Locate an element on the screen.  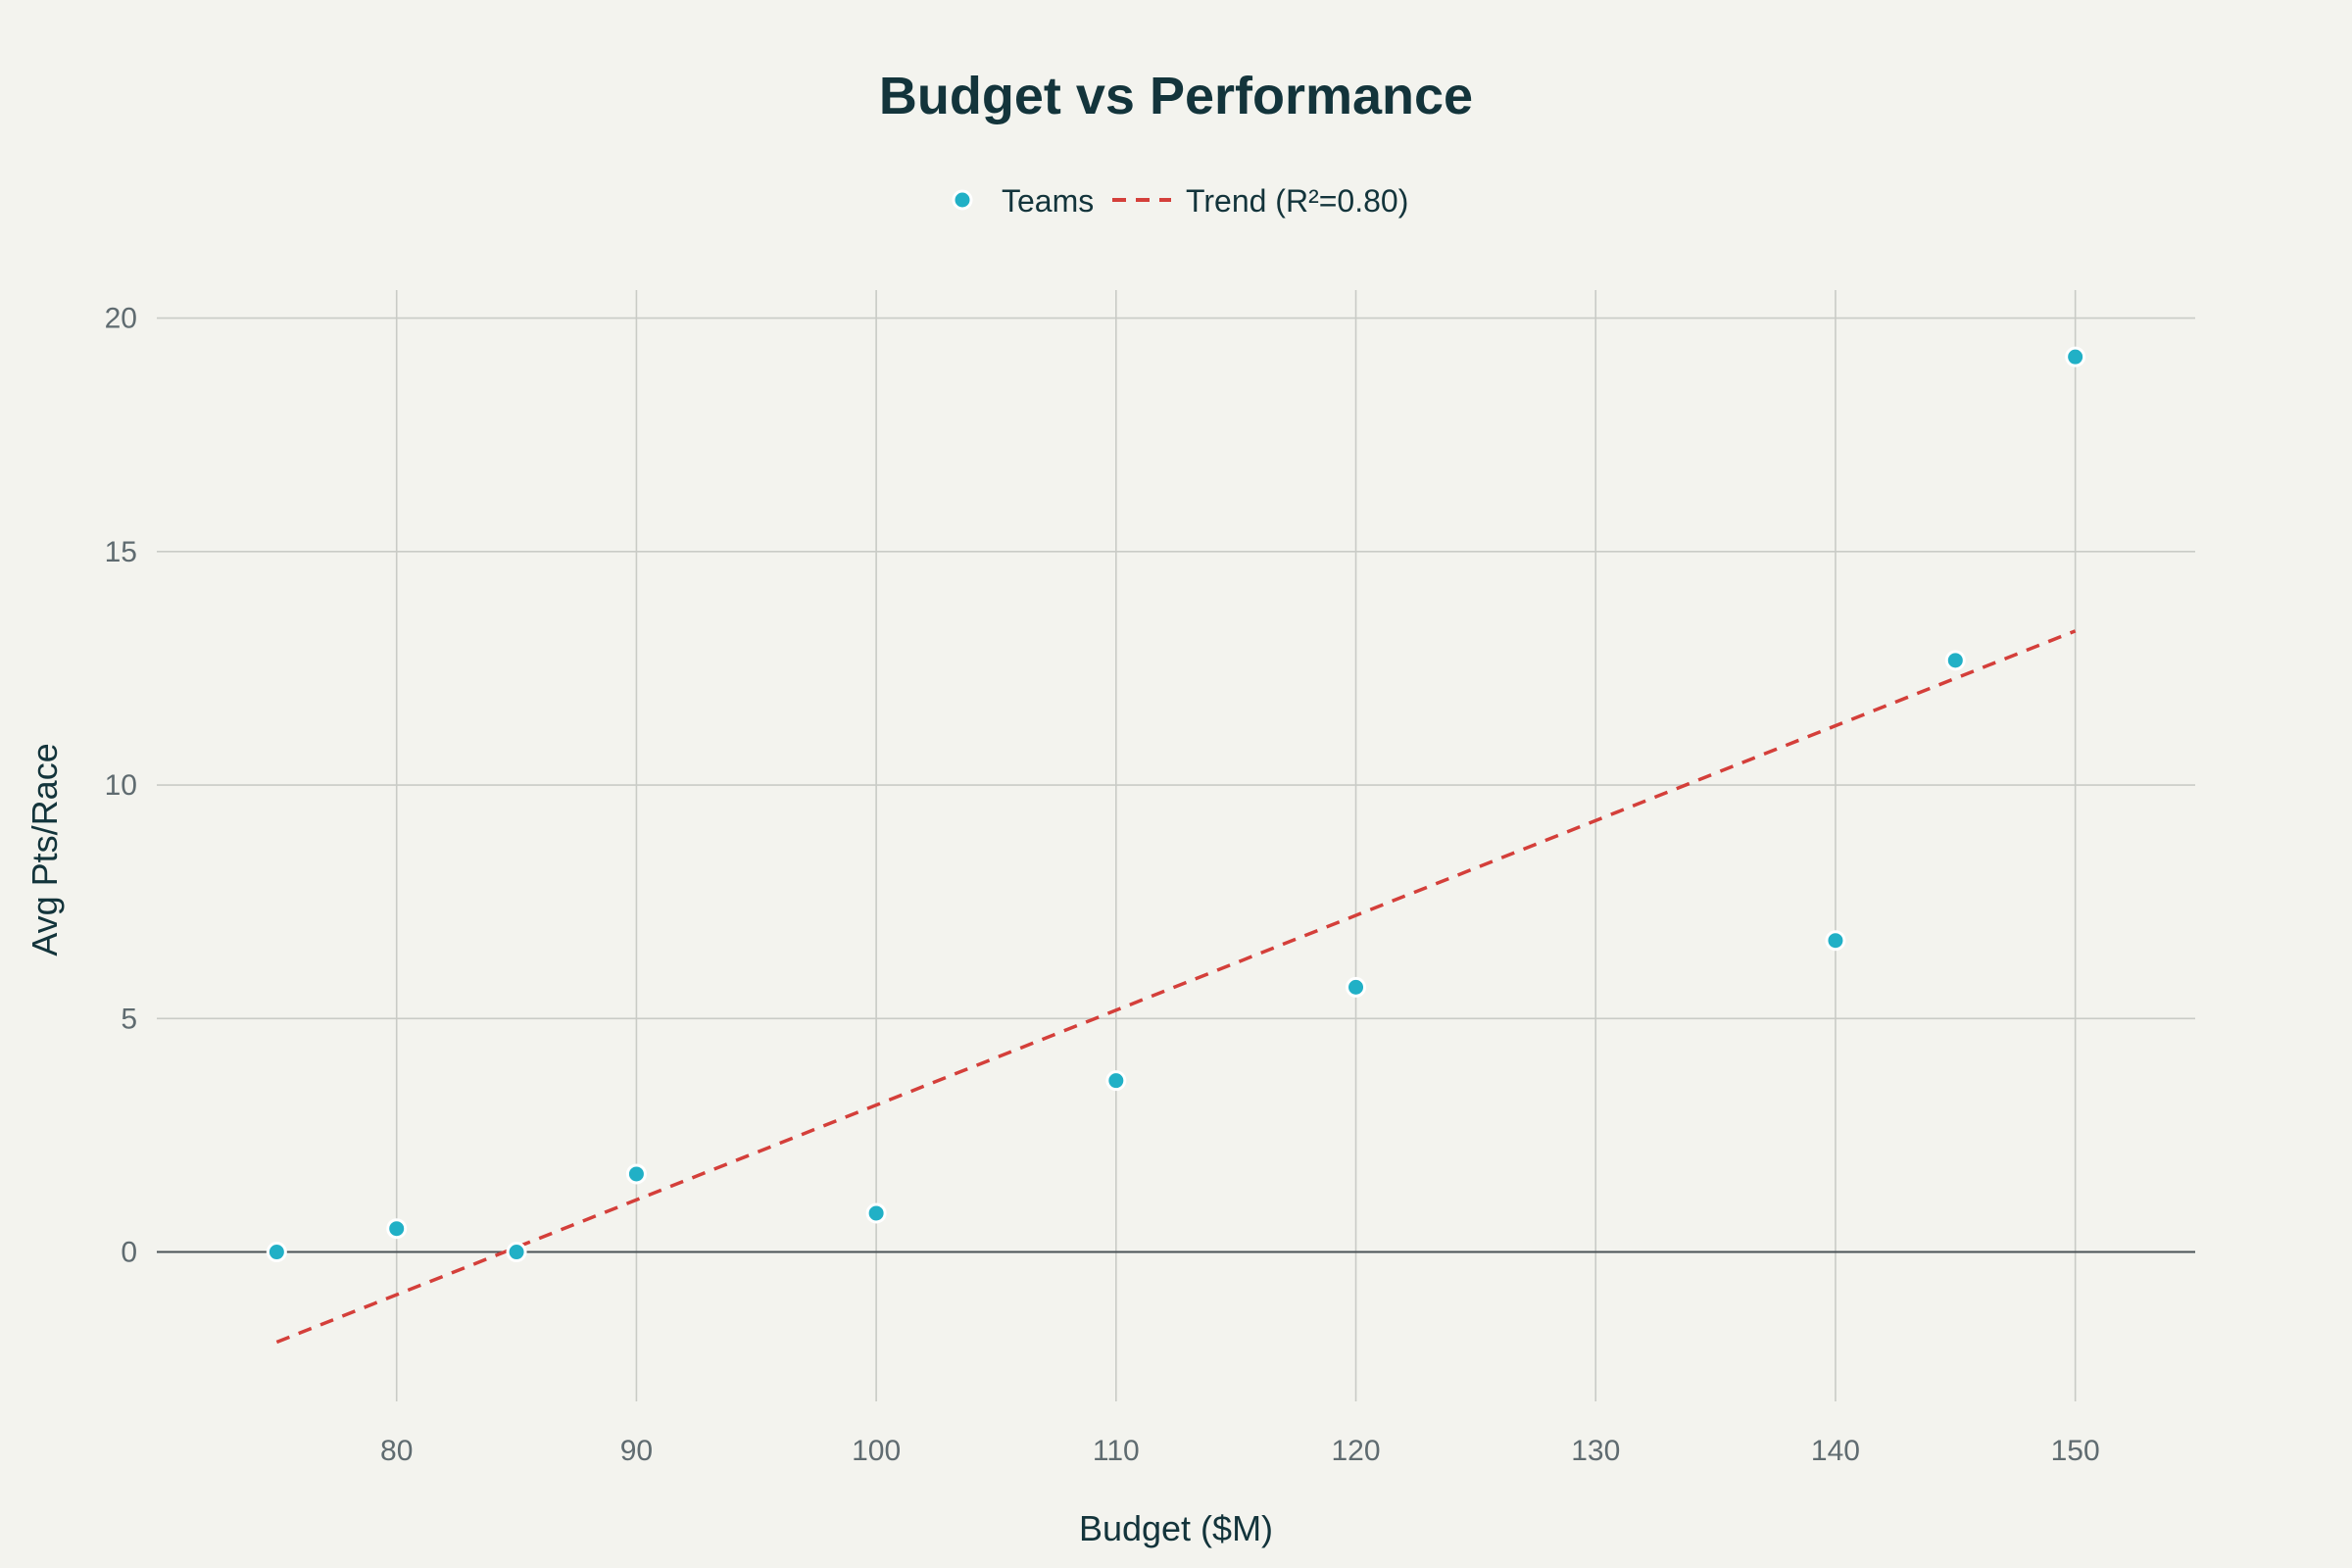
y-tick-label: 0 is located at coordinates (129, 1253).